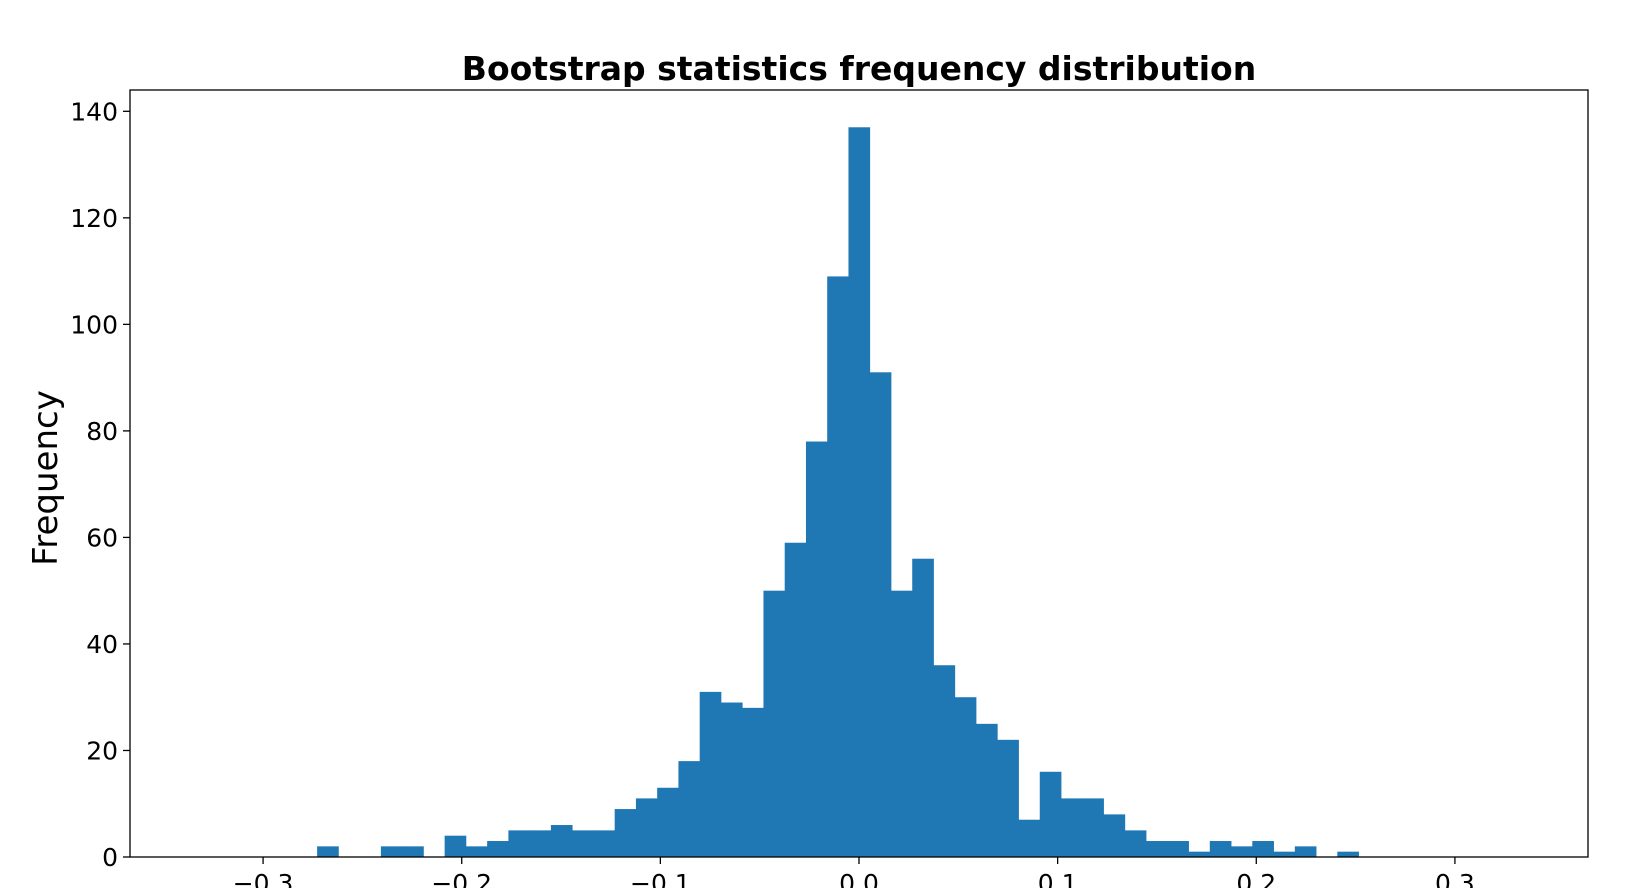  I want to click on x-tick-label: −0.1, so click(660, 878).